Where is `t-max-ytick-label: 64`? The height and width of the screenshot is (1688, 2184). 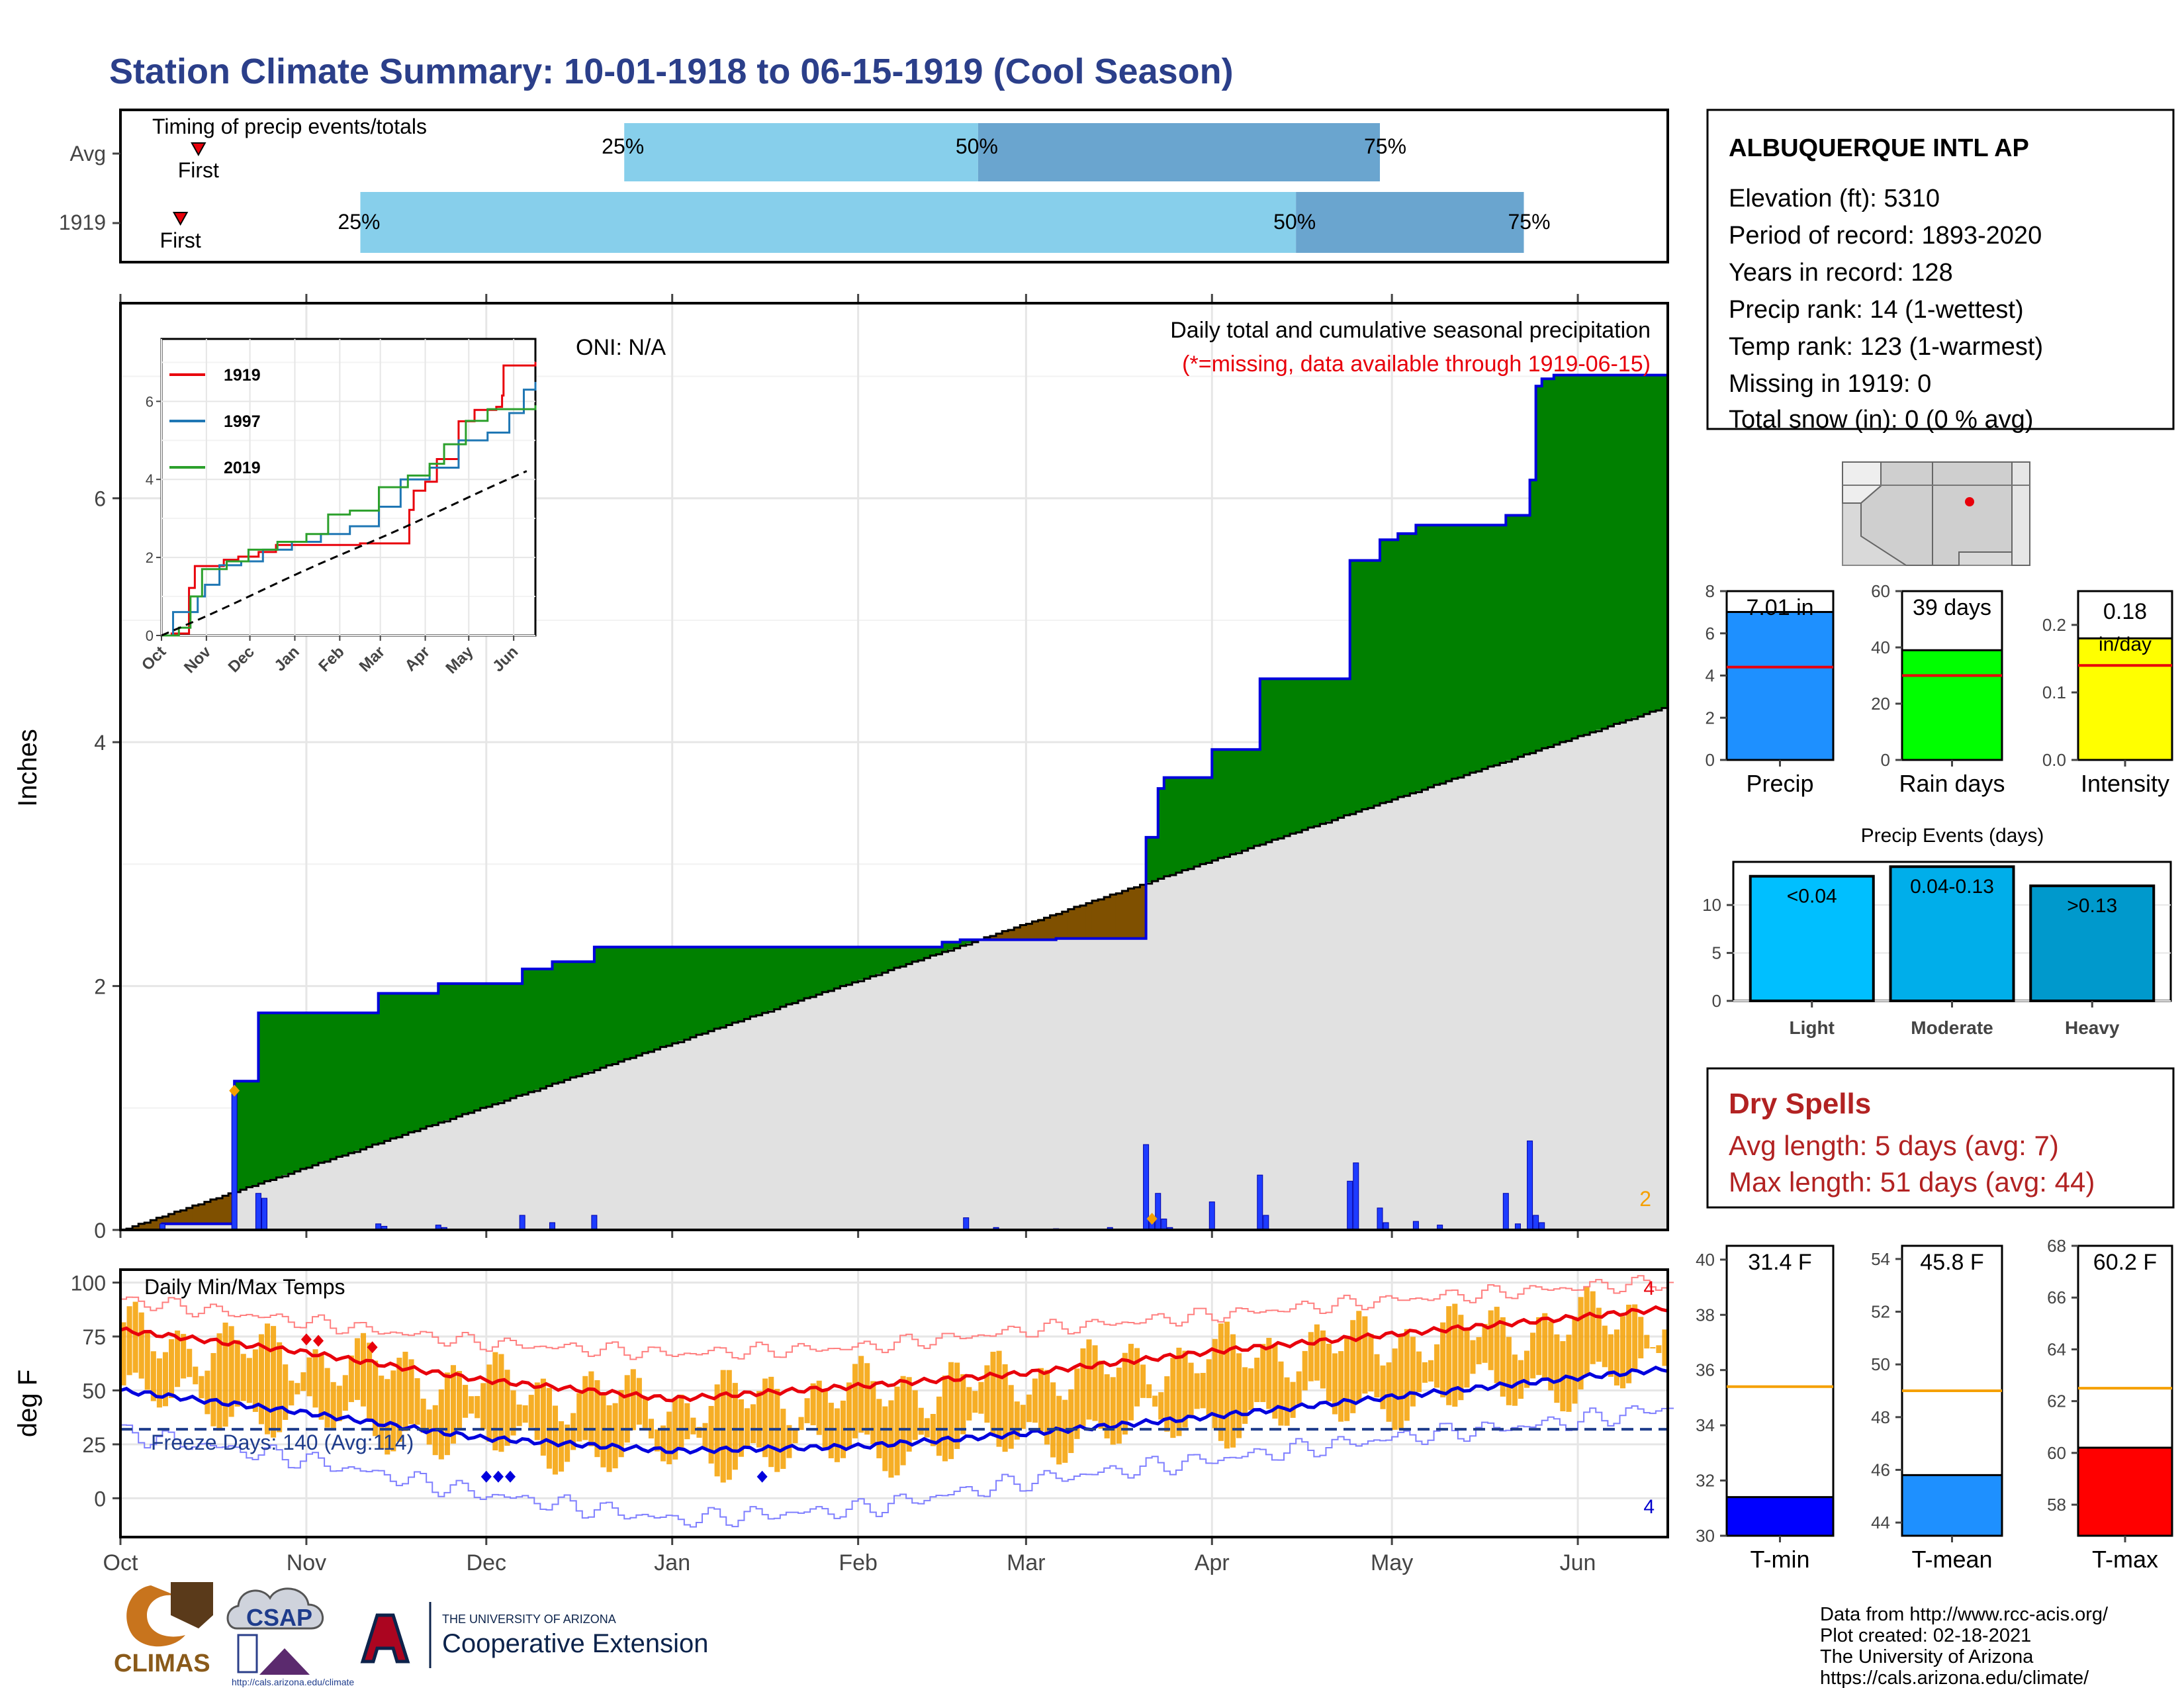 t-max-ytick-label: 64 is located at coordinates (2056, 1349).